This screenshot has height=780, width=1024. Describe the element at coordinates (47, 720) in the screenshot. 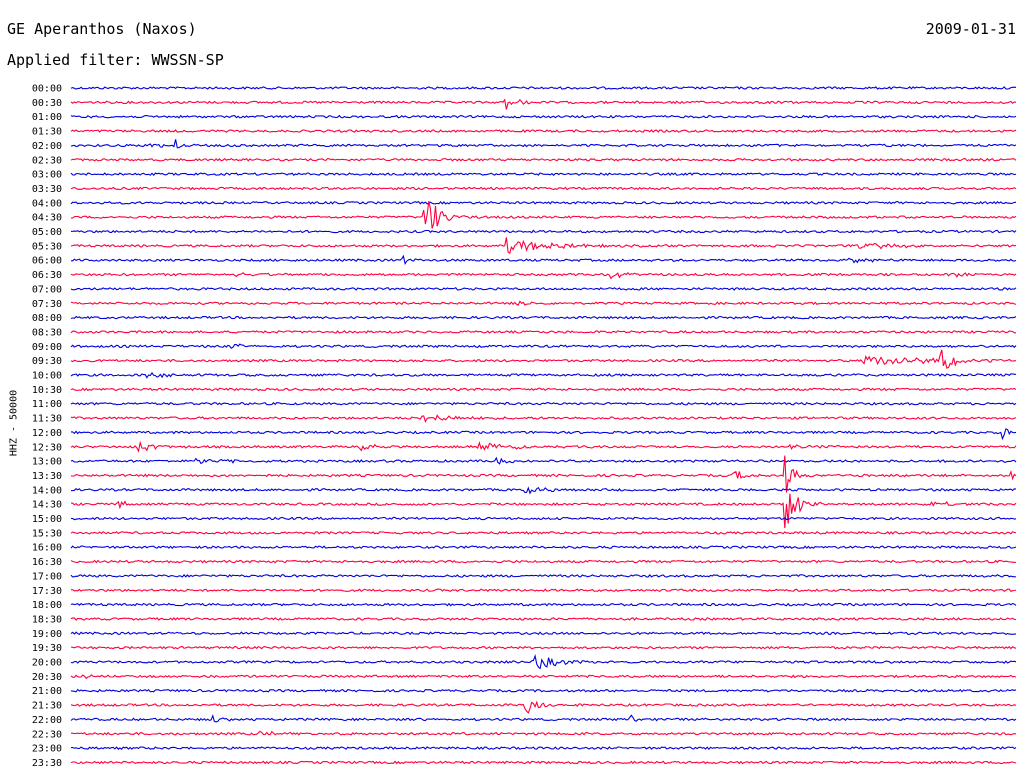

I see `row-time-label: 22:00` at that location.